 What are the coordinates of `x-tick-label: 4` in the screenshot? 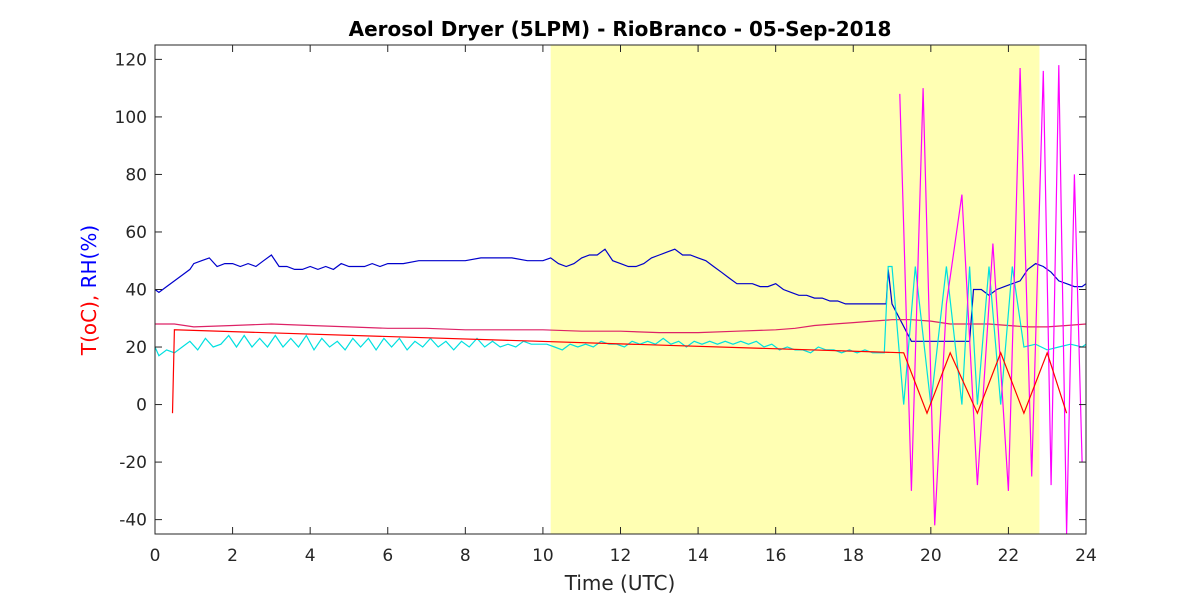 It's located at (310, 556).